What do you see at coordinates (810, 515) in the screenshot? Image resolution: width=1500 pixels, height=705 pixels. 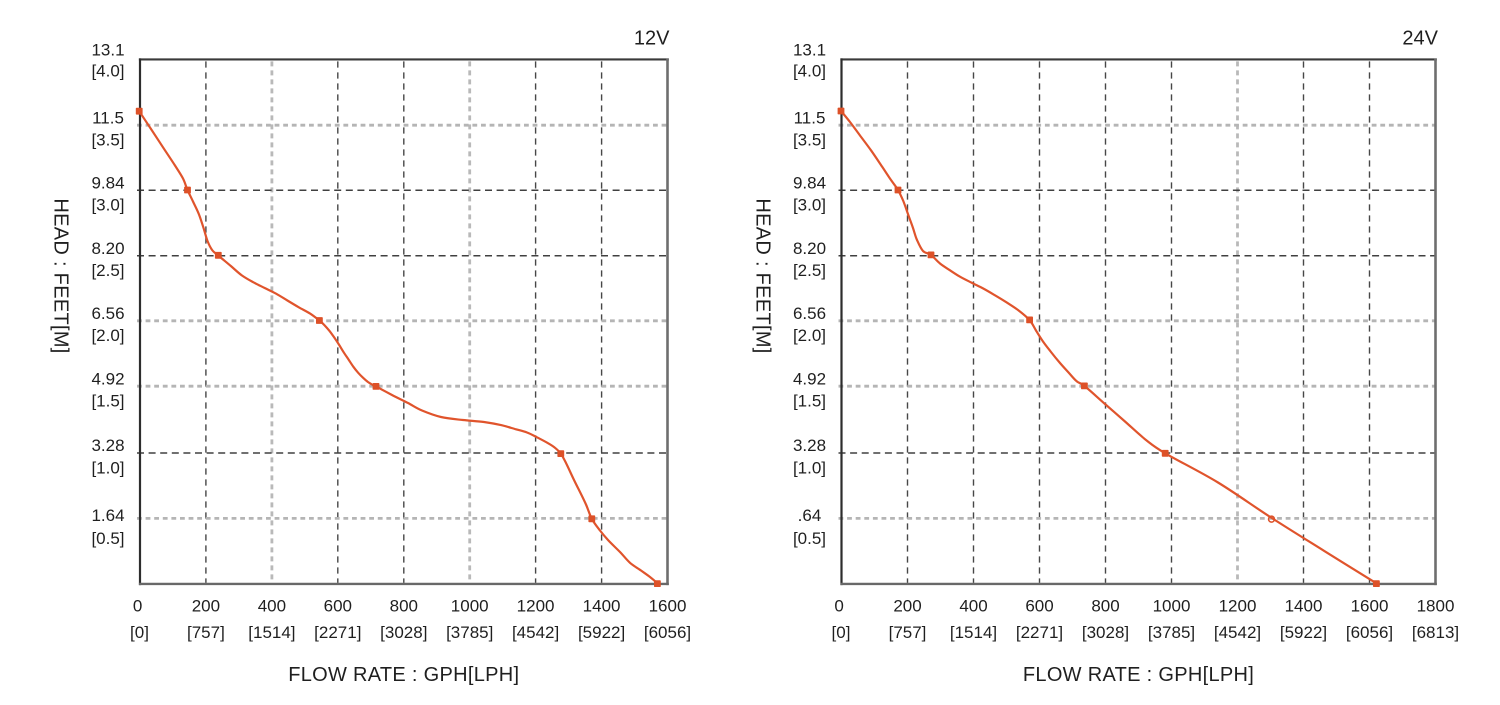 I see `svg-text: .64` at bounding box center [810, 515].